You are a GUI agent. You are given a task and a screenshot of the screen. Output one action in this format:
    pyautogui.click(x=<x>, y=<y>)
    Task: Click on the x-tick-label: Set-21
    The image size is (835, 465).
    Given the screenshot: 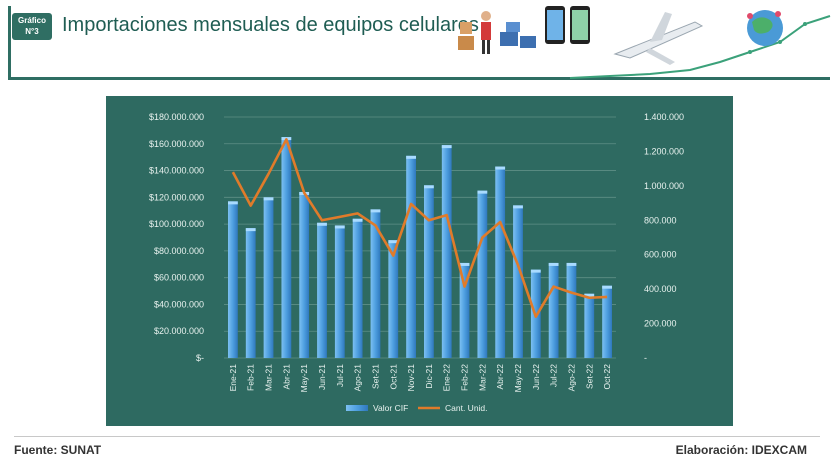 What is the action you would take?
    pyautogui.click(x=375, y=376)
    